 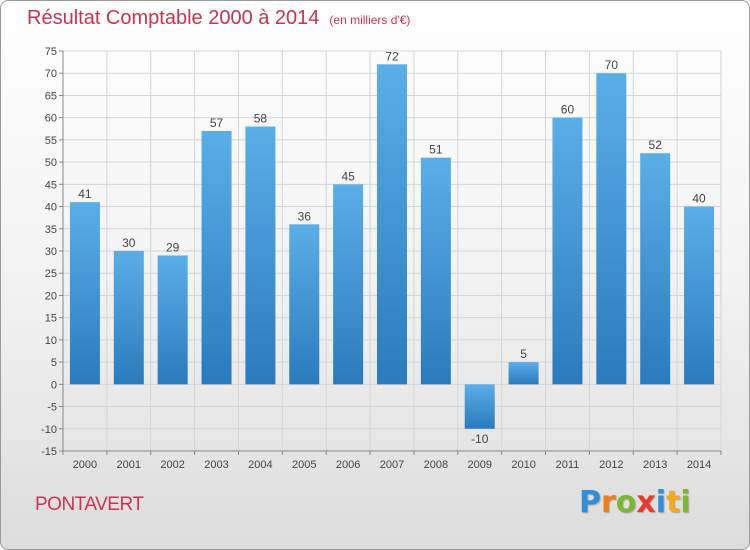 I want to click on y-tick-label: 35, so click(x=51, y=230).